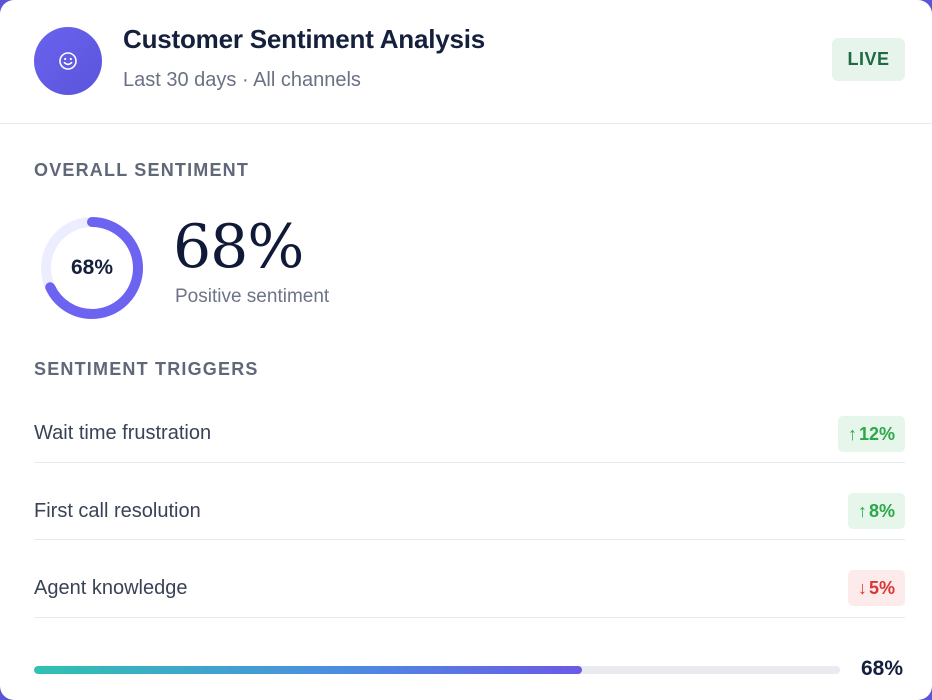  What do you see at coordinates (882, 668) in the screenshot?
I see `progress-percent-label: 68%` at bounding box center [882, 668].